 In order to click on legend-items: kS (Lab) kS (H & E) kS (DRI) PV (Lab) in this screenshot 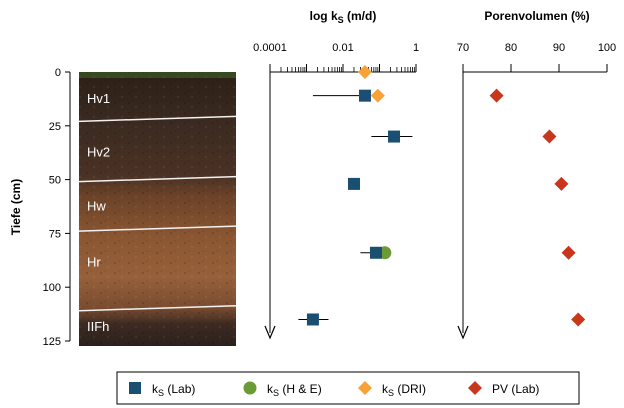, I will do `click(334, 389)`.